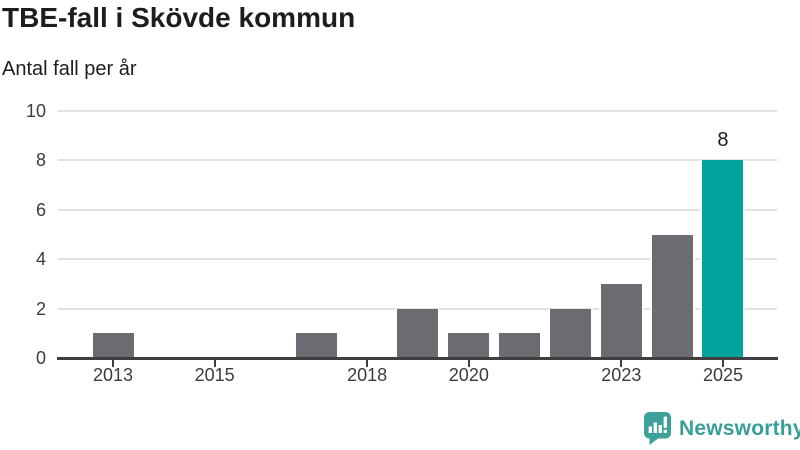 This screenshot has width=800, height=450. I want to click on x-axis-tick-label: 2025, so click(722, 375).